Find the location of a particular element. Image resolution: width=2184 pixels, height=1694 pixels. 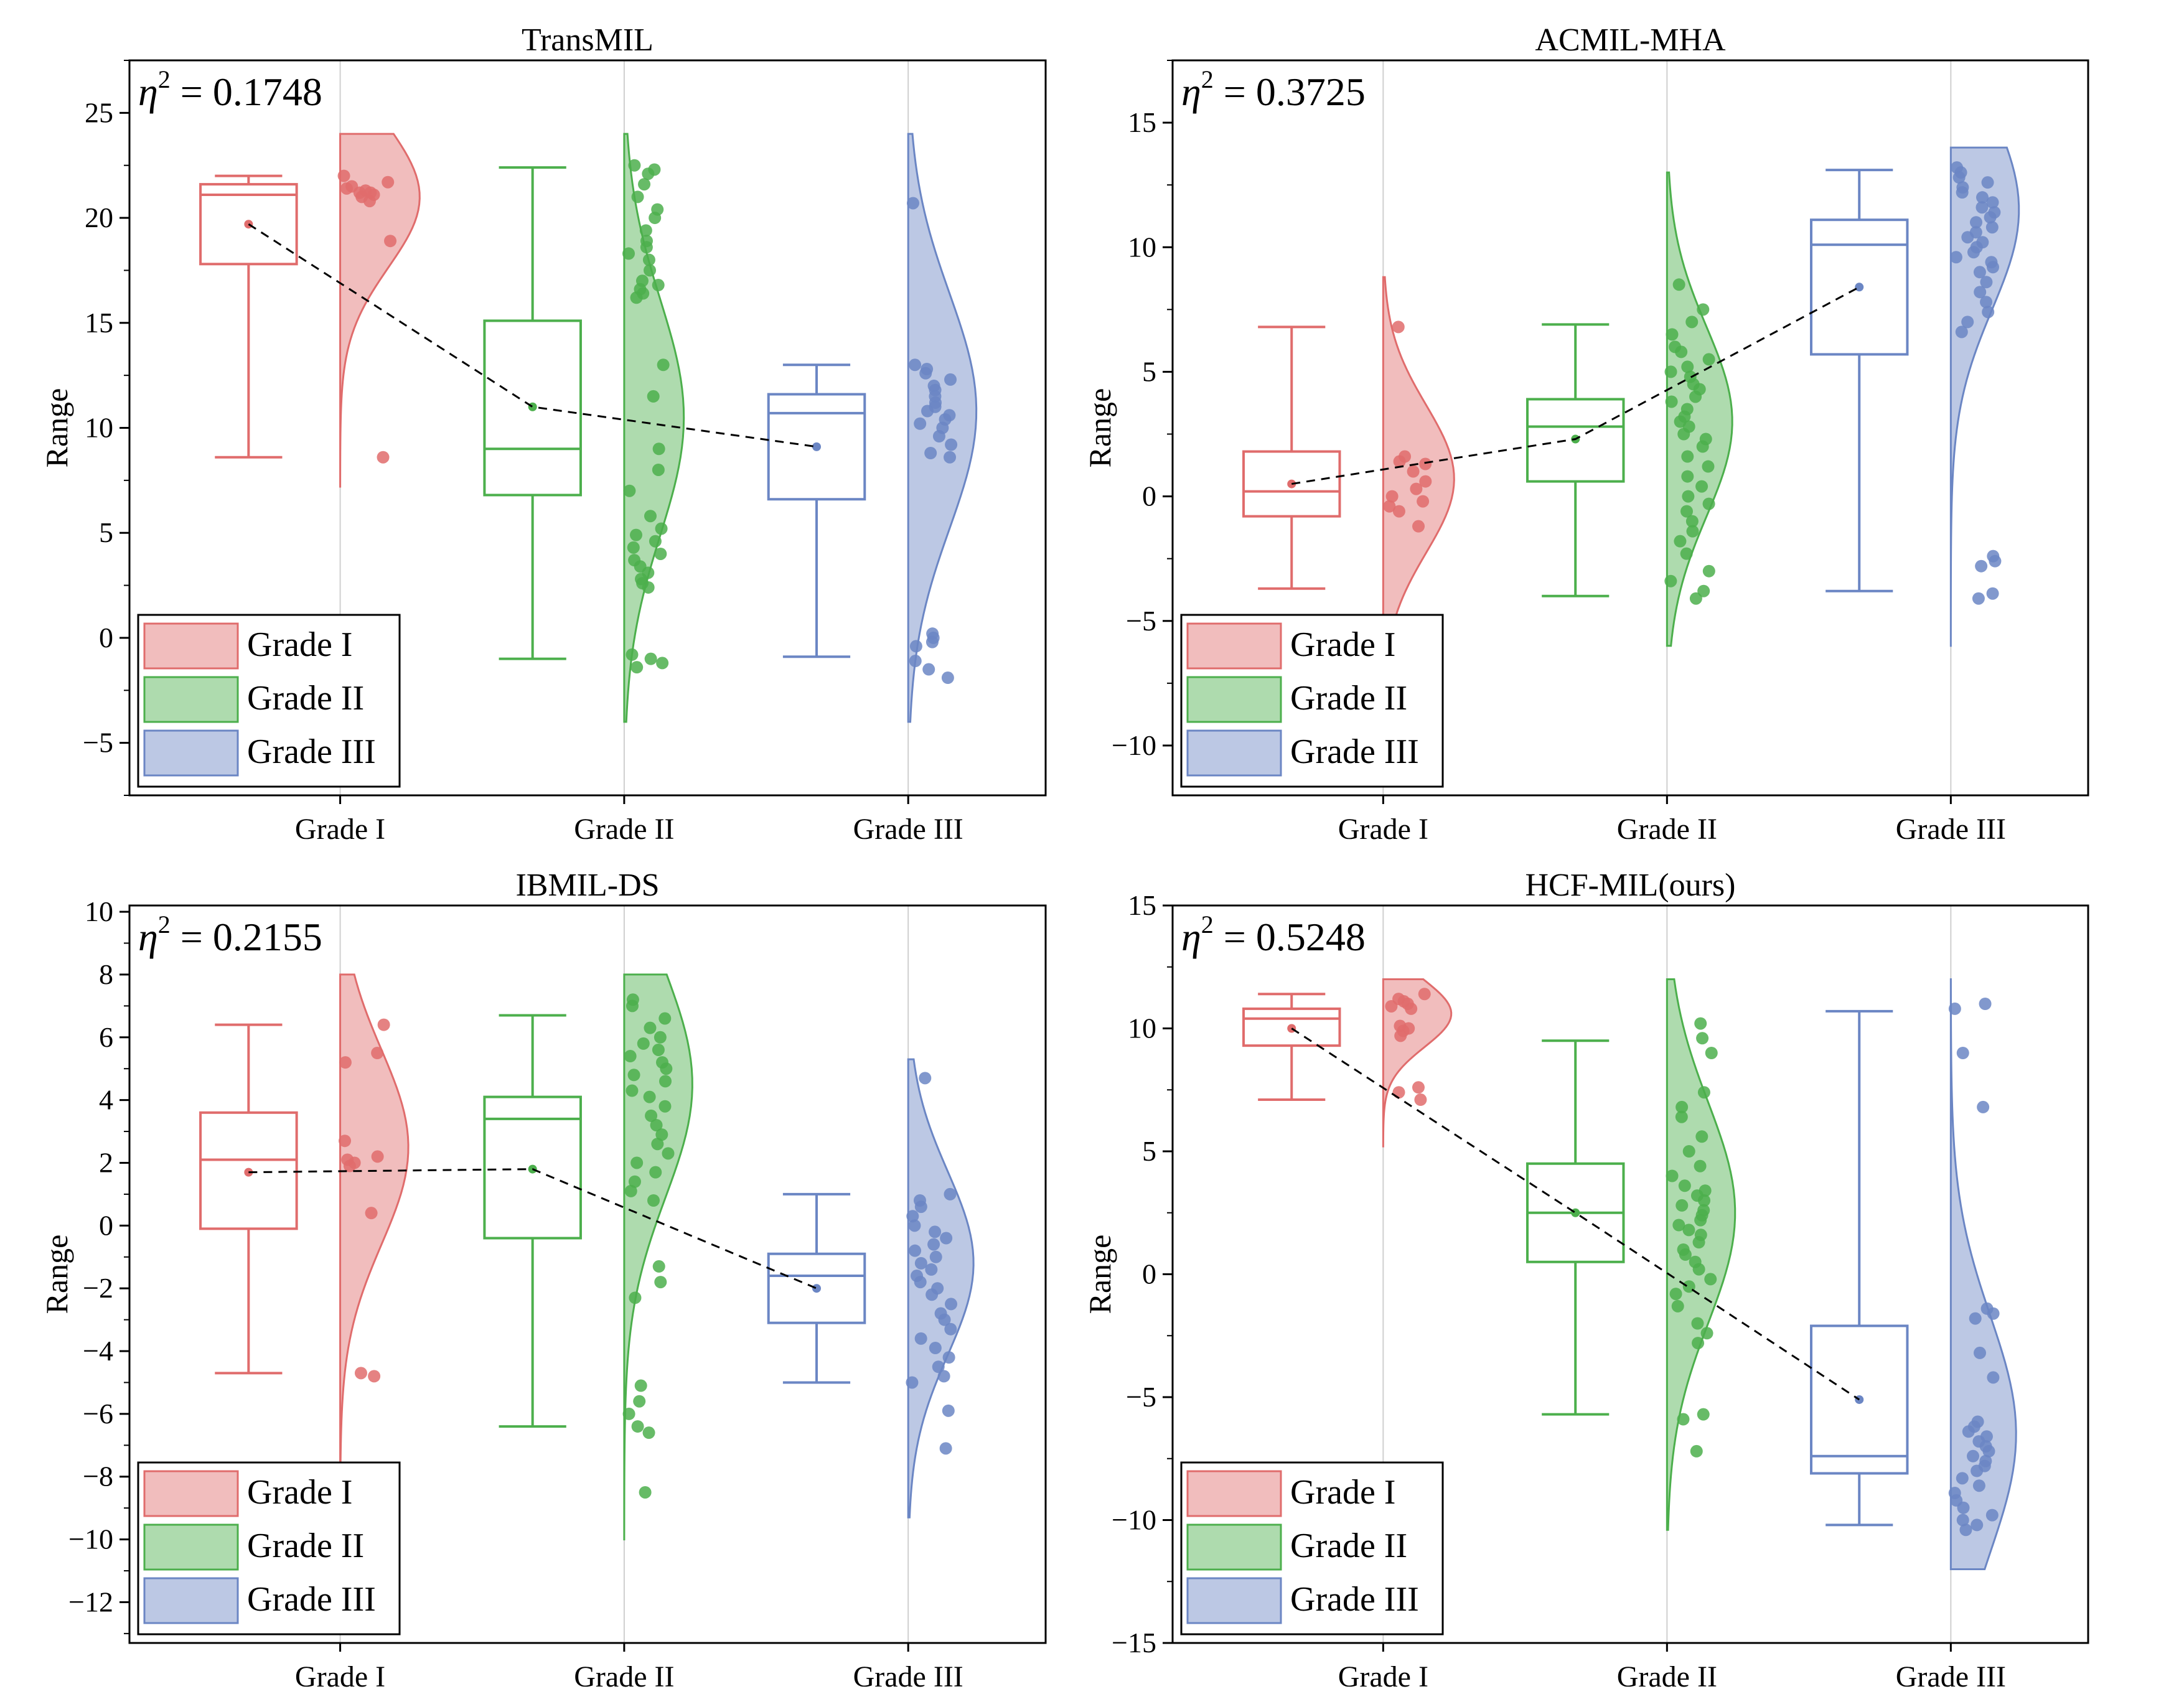

y-tick-label: 20 is located at coordinates (99, 217).